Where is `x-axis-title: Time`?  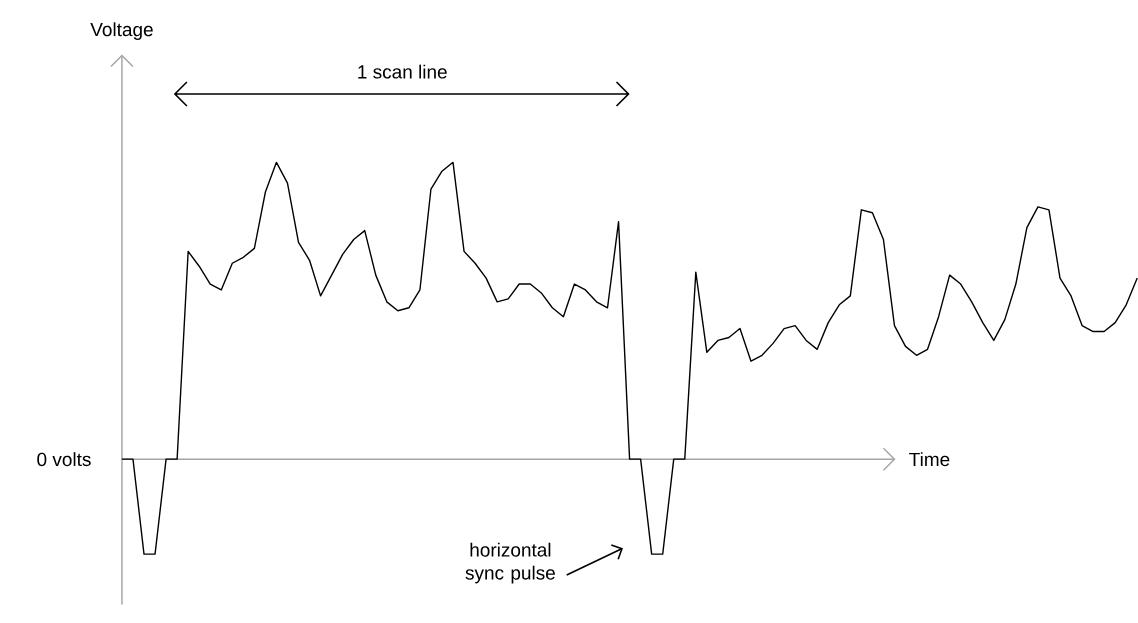 x-axis-title: Time is located at coordinates (929, 459).